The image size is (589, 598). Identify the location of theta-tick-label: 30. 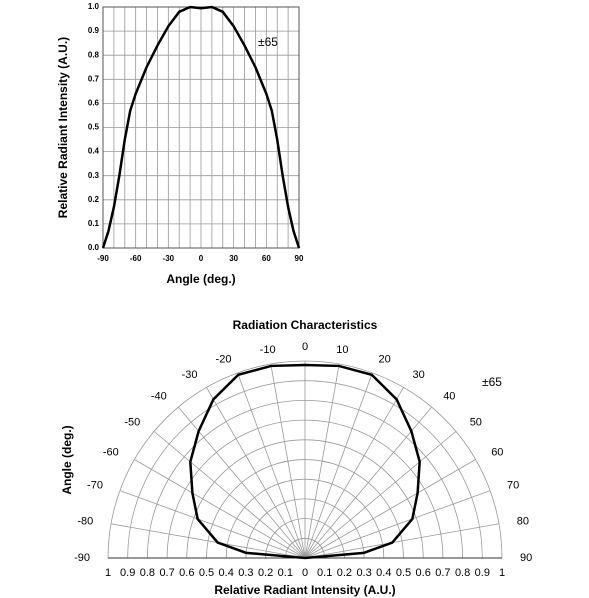
(419, 375).